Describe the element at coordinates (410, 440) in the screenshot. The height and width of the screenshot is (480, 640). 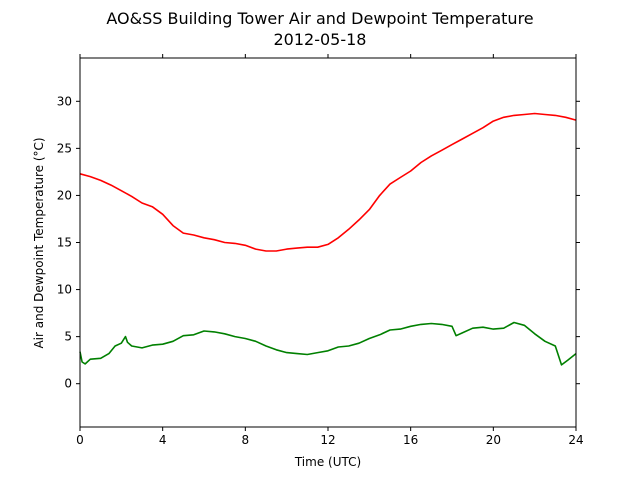
I see `x-tick-label: 16` at that location.